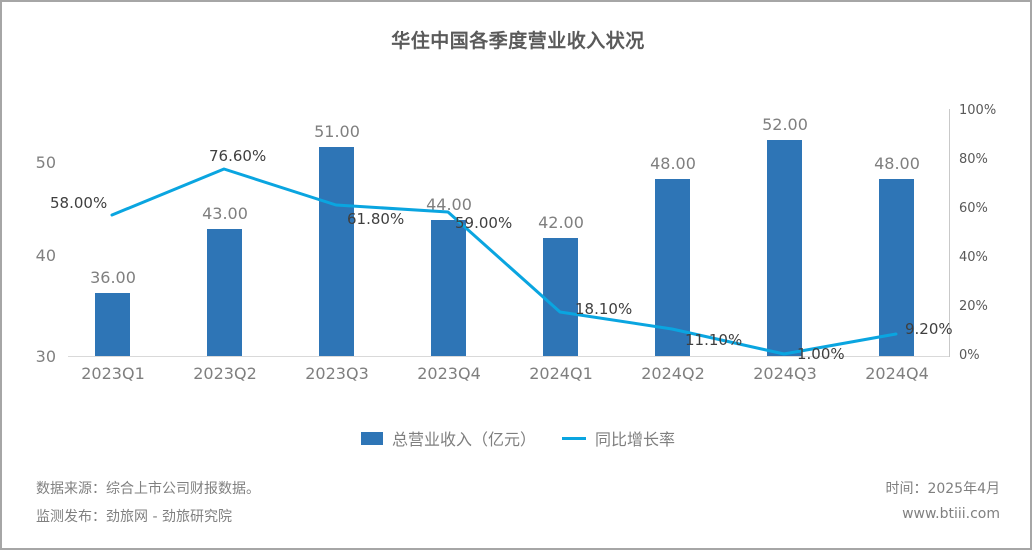 This screenshot has width=1032, height=550. Describe the element at coordinates (376, 219) in the screenshot. I see `line-value-label-2023Q3: 61.80%` at that location.